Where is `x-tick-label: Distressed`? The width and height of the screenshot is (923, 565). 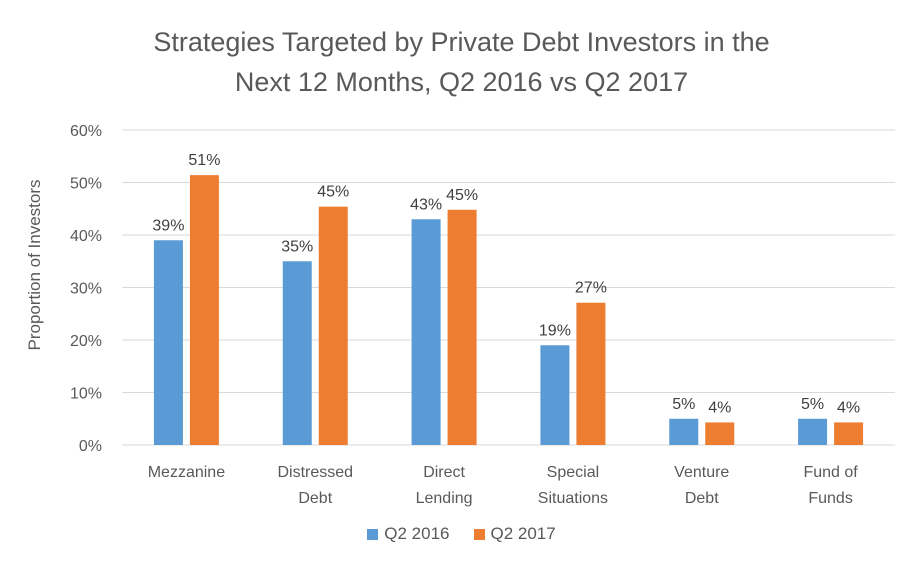
x-tick-label: Distressed is located at coordinates (315, 472).